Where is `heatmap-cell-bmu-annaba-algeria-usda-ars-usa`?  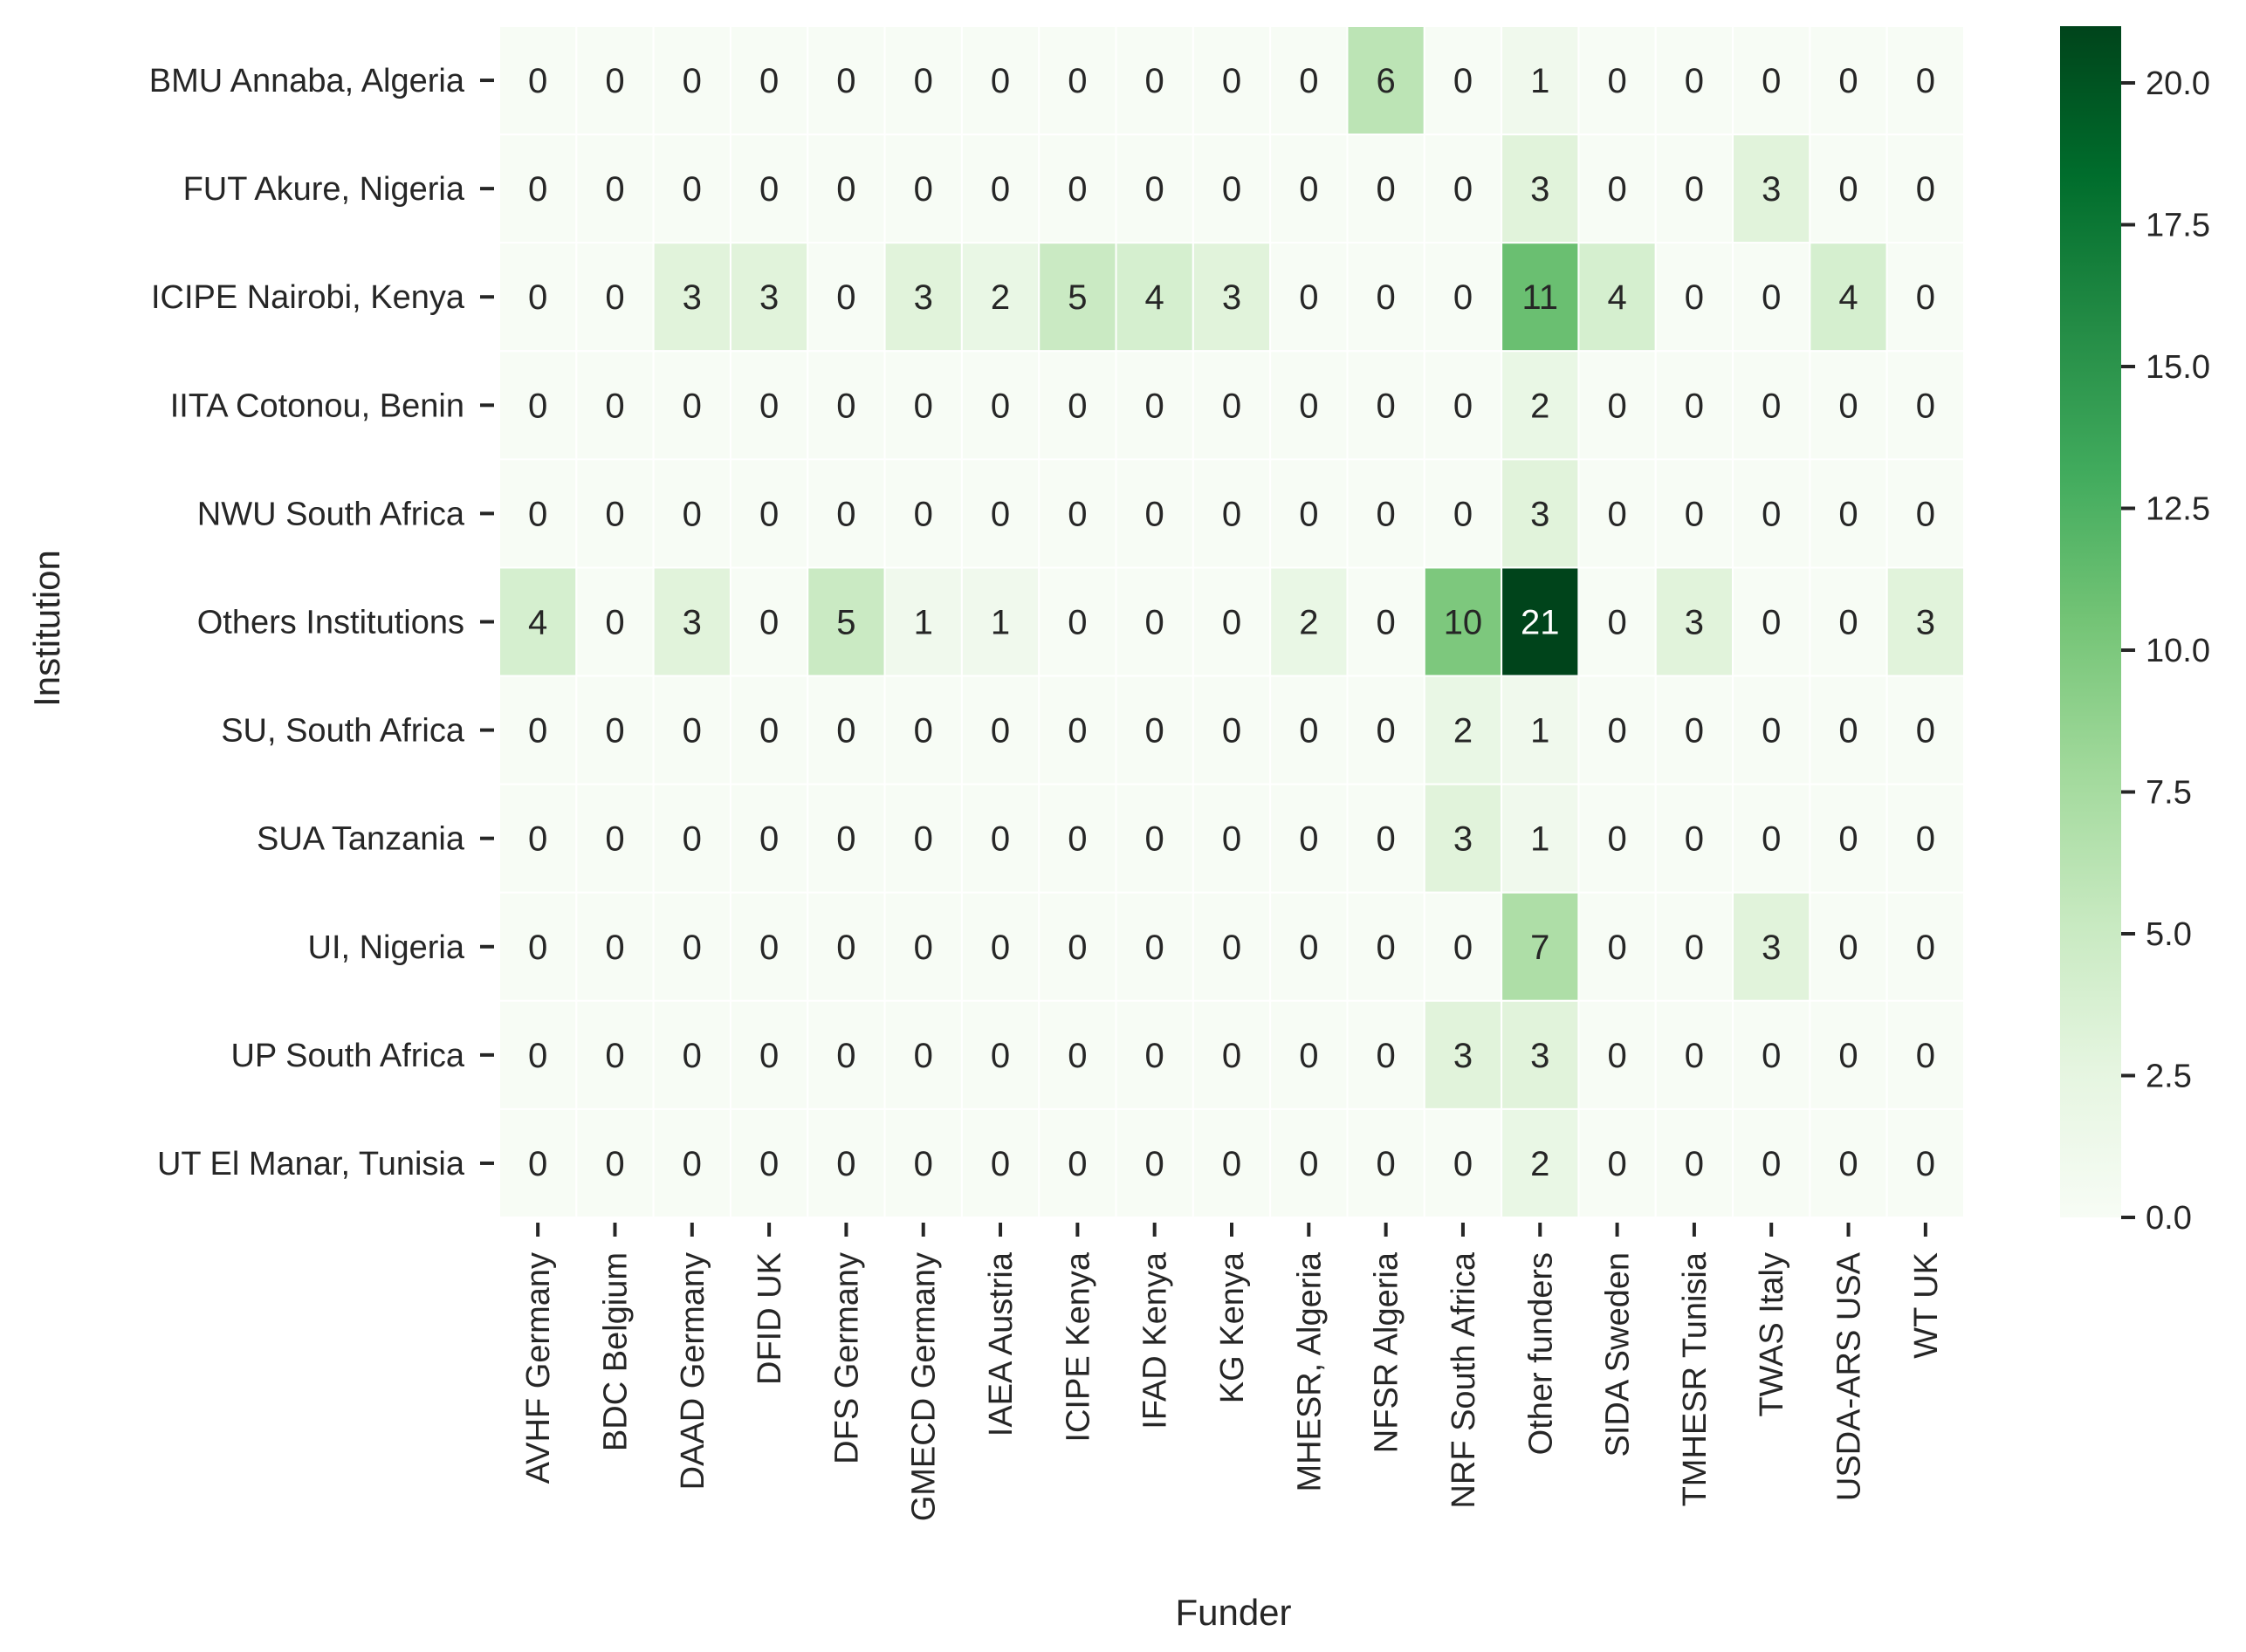
heatmap-cell-bmu-annaba-algeria-usda-ars-usa is located at coordinates (1848, 80).